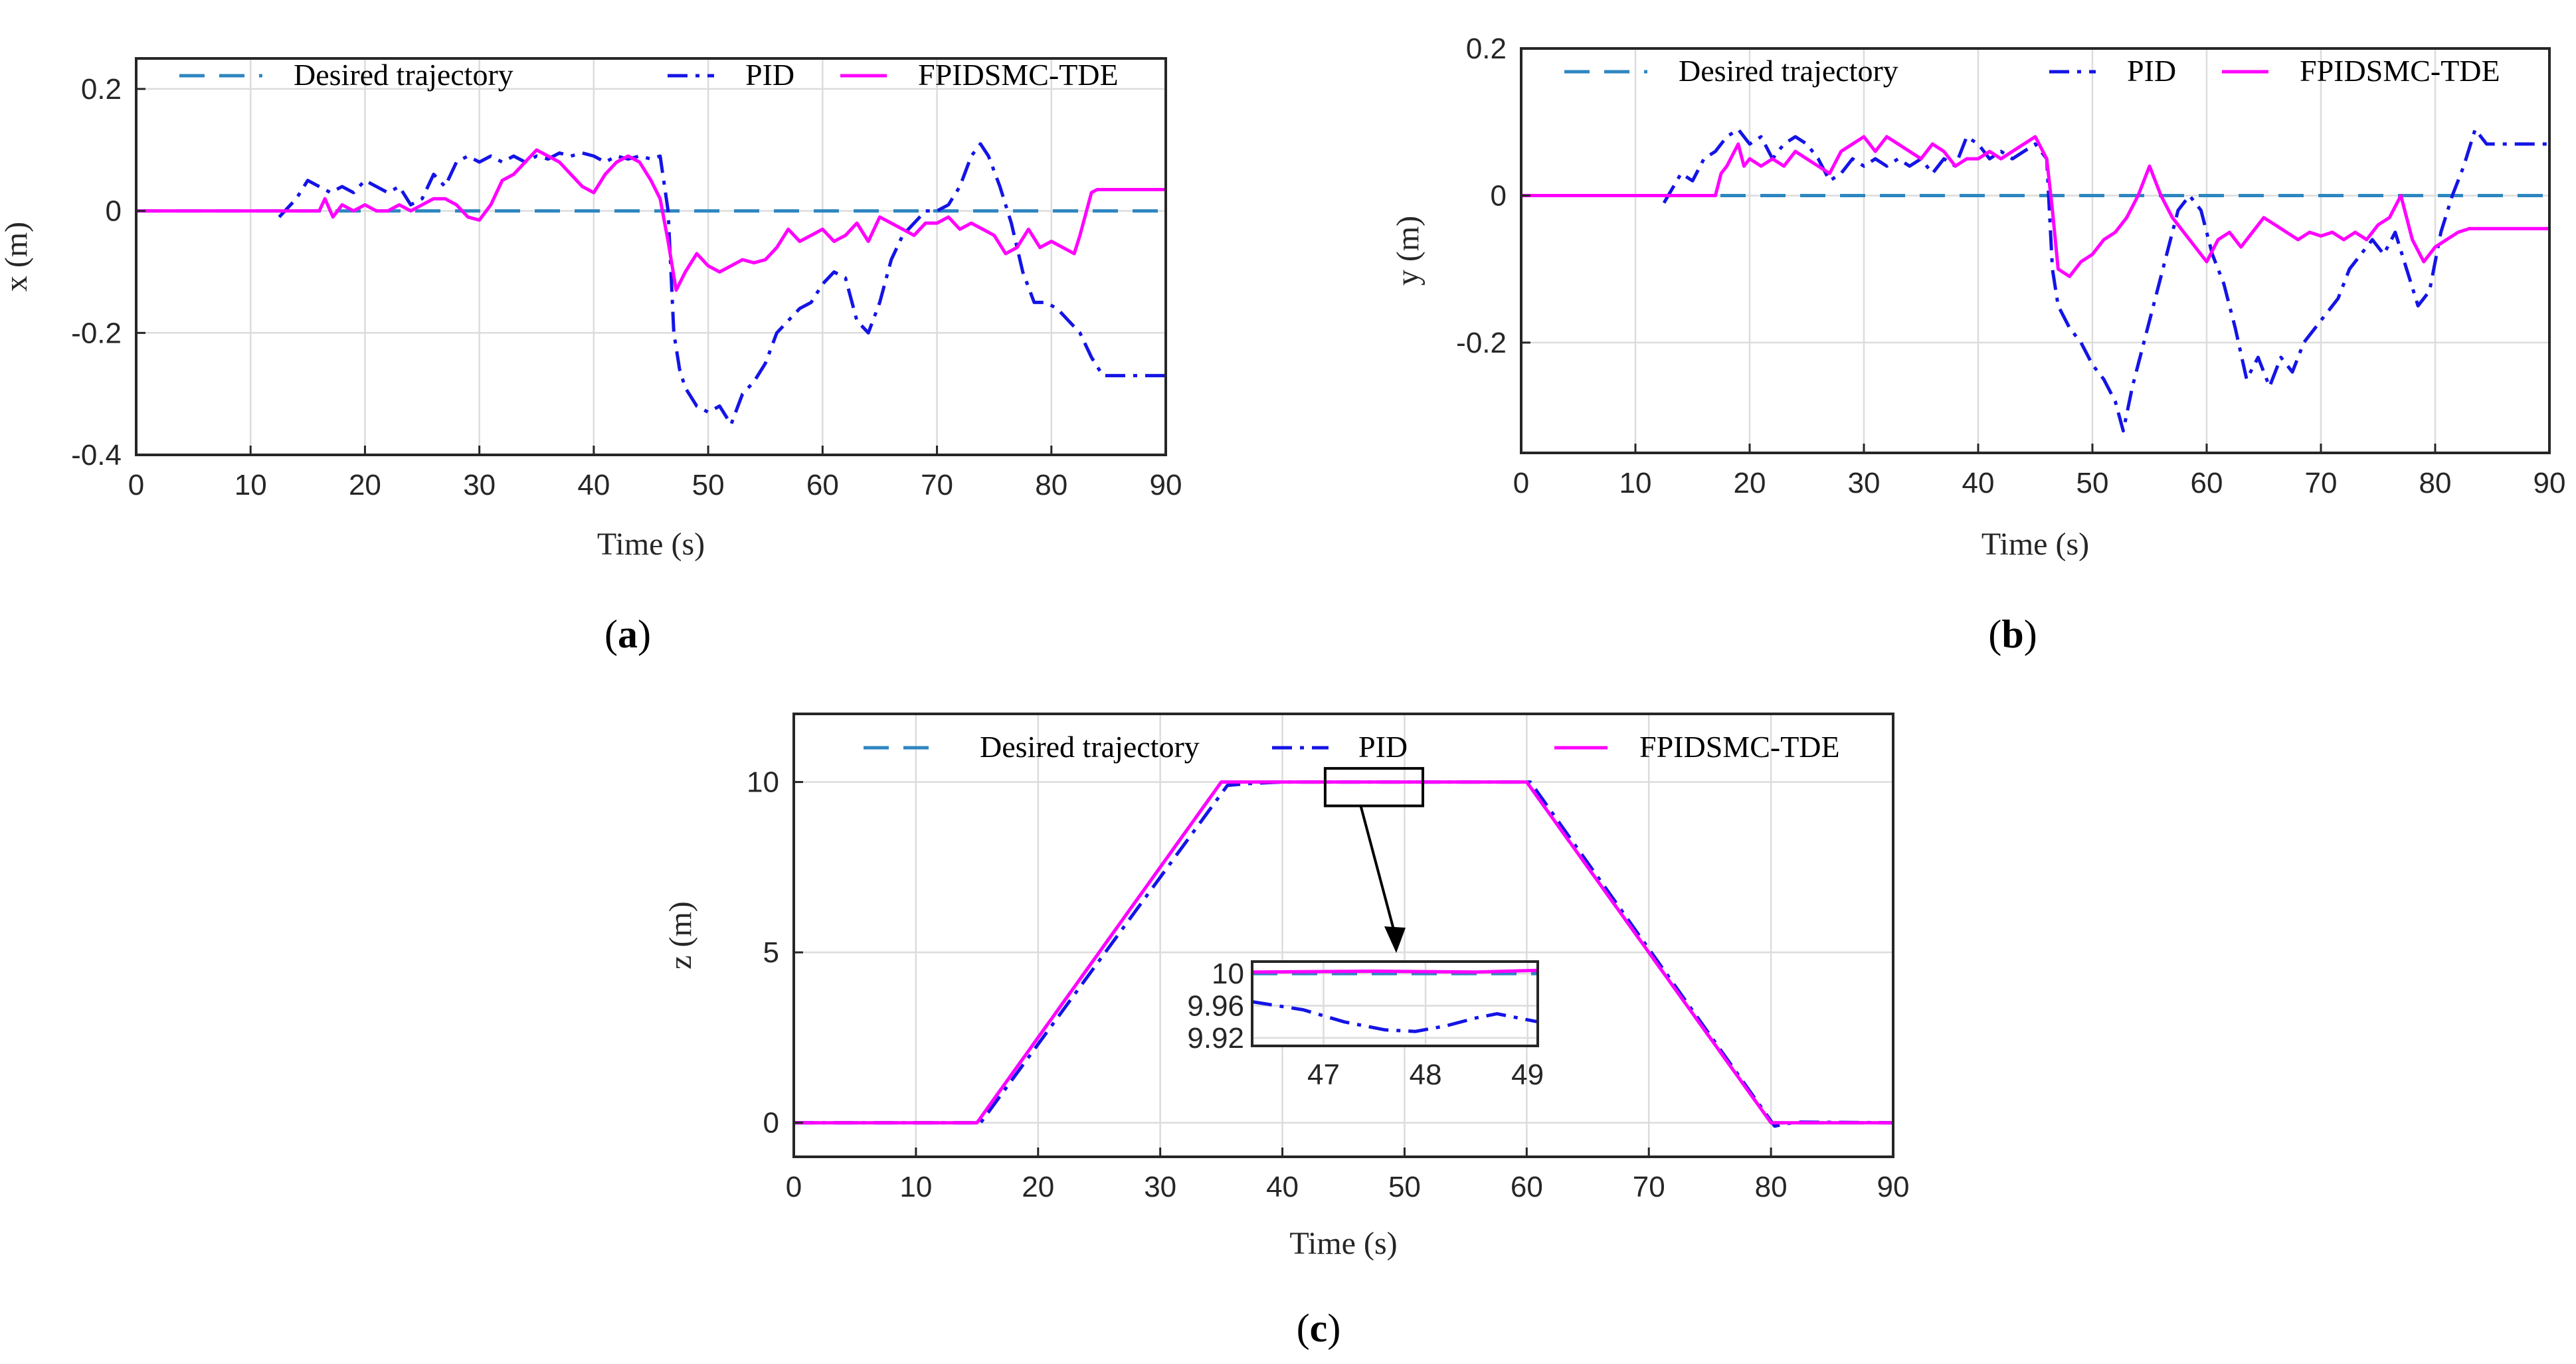 This screenshot has height=1364, width=2576. Describe the element at coordinates (1408, 251) in the screenshot. I see `y-axis-label: y (m)` at that location.